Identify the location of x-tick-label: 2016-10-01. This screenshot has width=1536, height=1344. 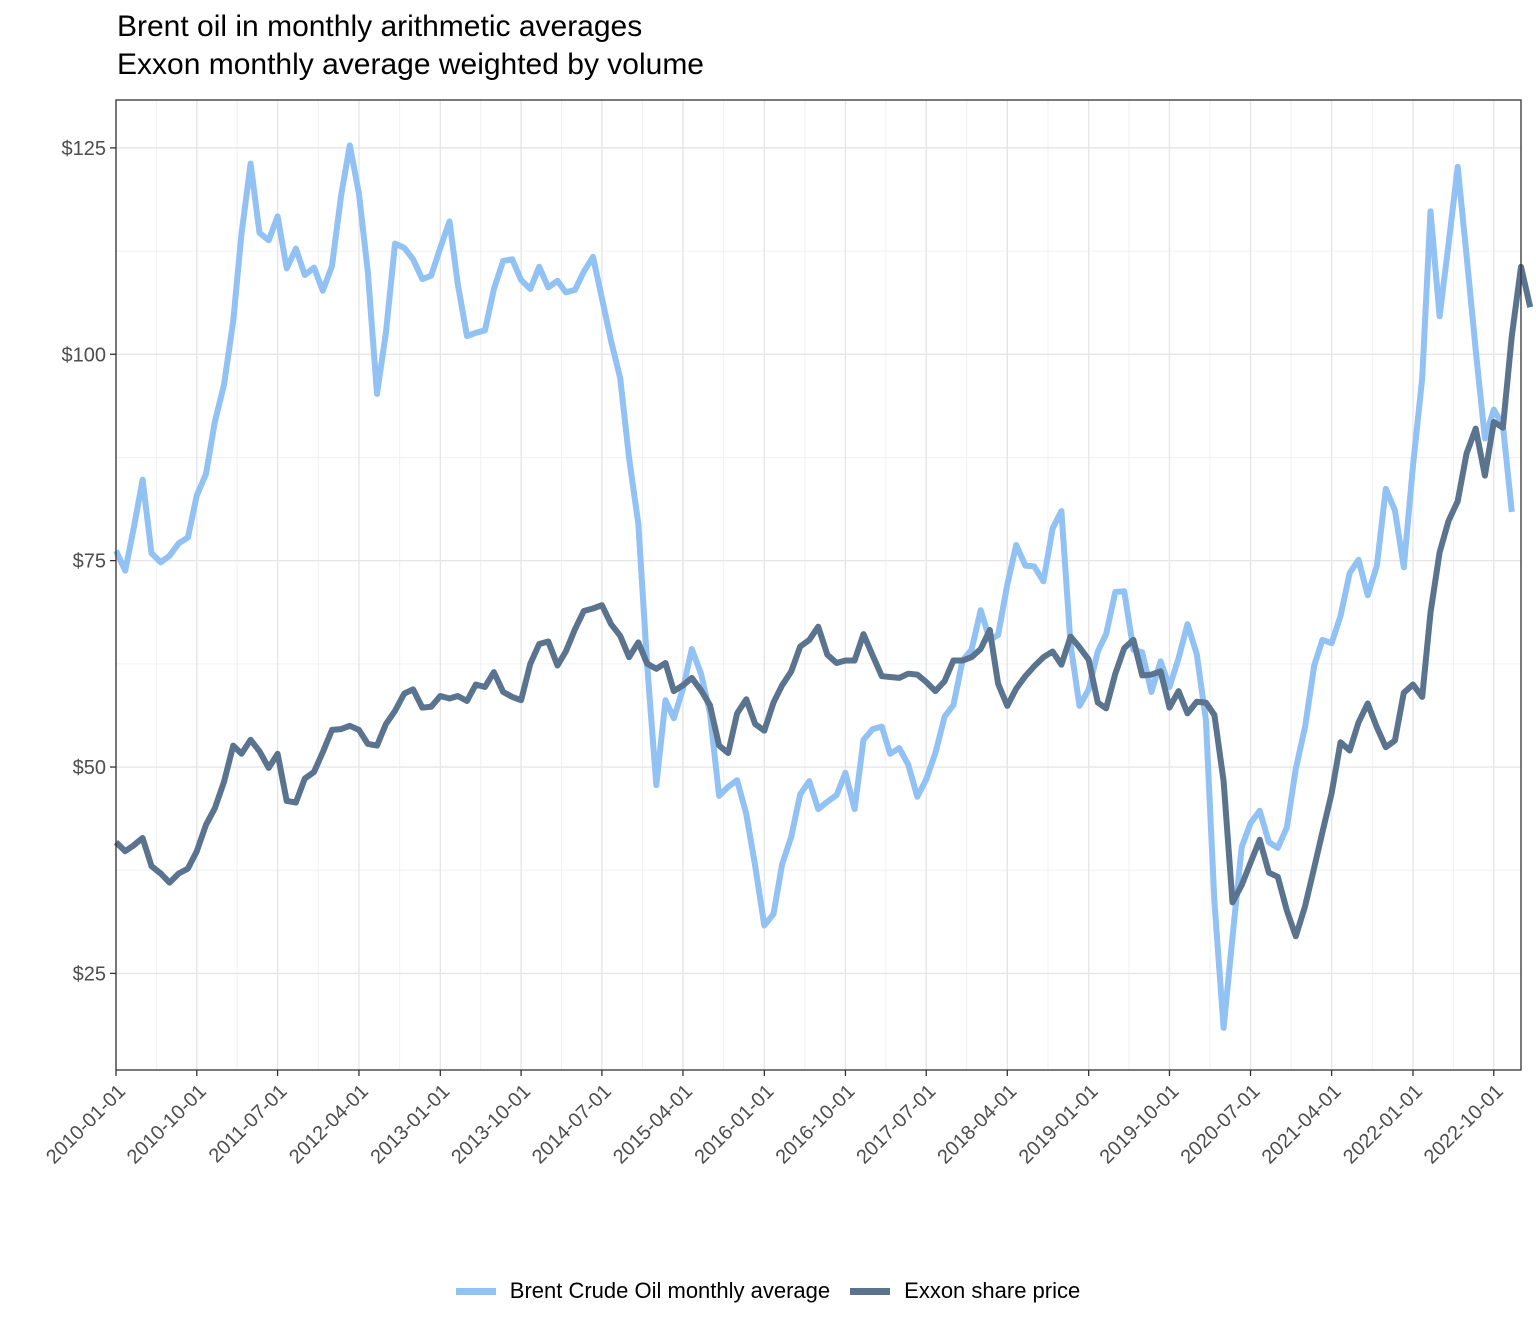
(816, 1124).